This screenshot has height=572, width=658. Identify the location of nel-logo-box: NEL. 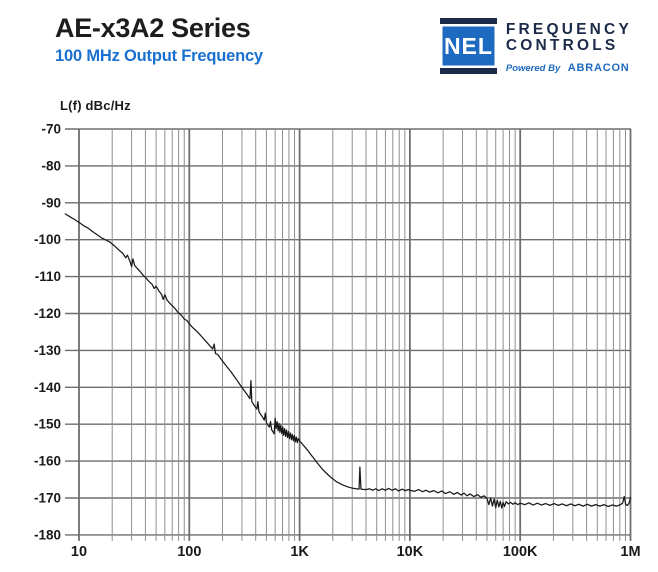
(468, 46).